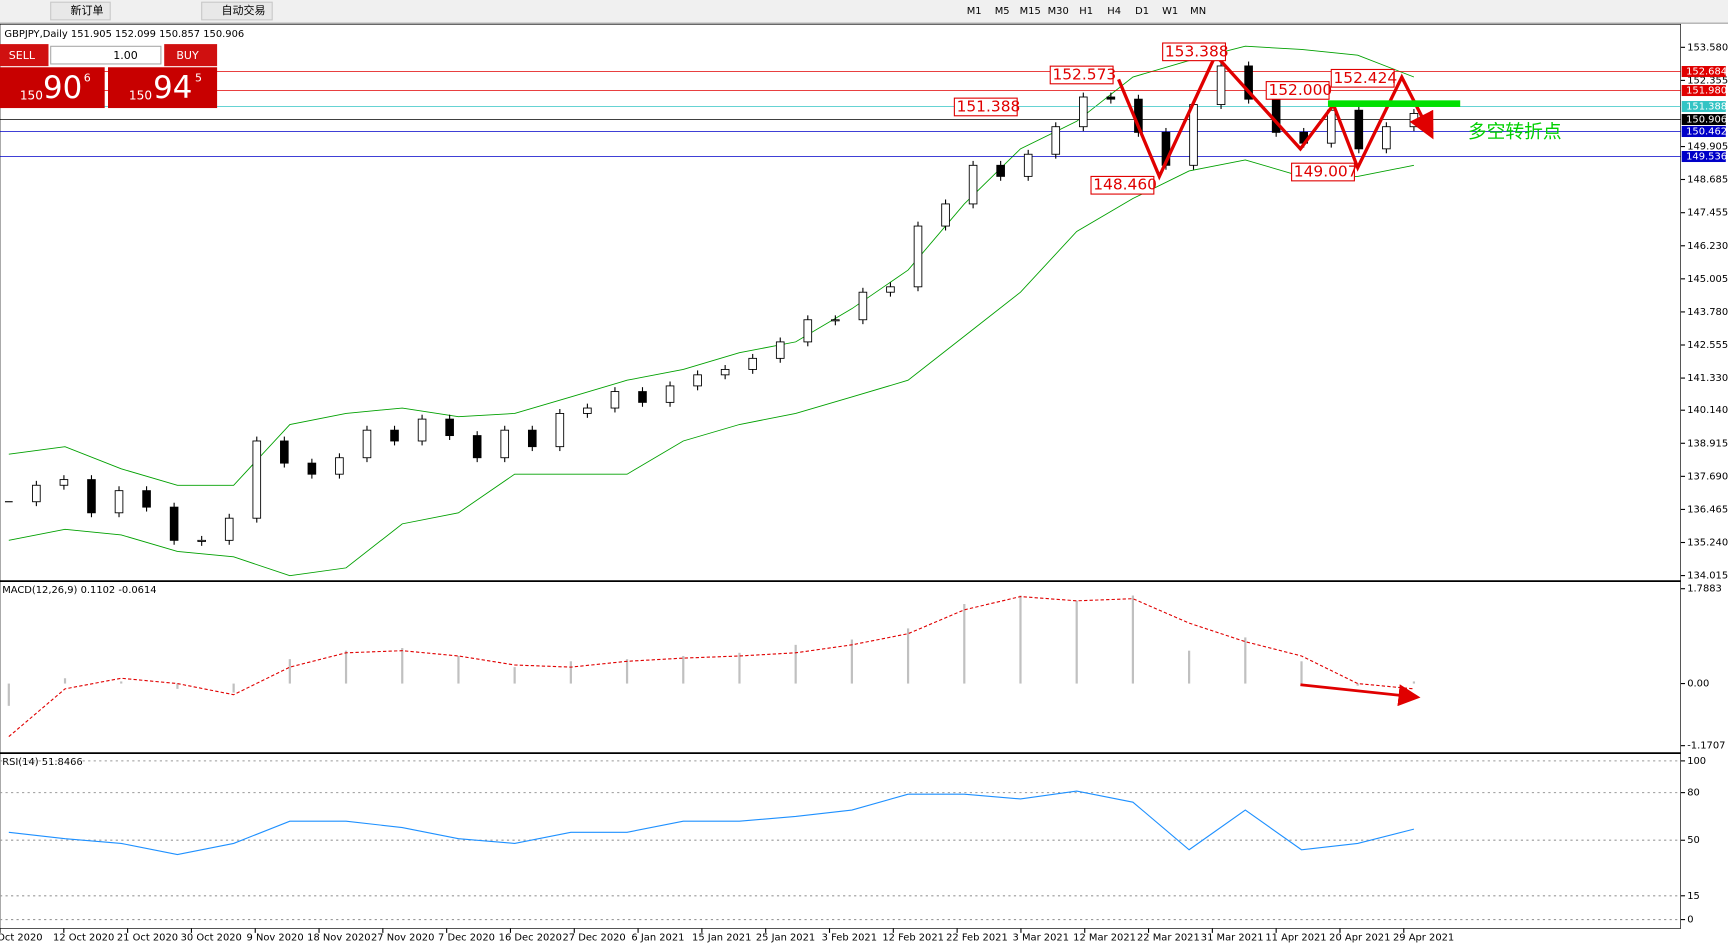  What do you see at coordinates (466, 937) in the screenshot?
I see `x-tick-label: 7 Dec 2020` at bounding box center [466, 937].